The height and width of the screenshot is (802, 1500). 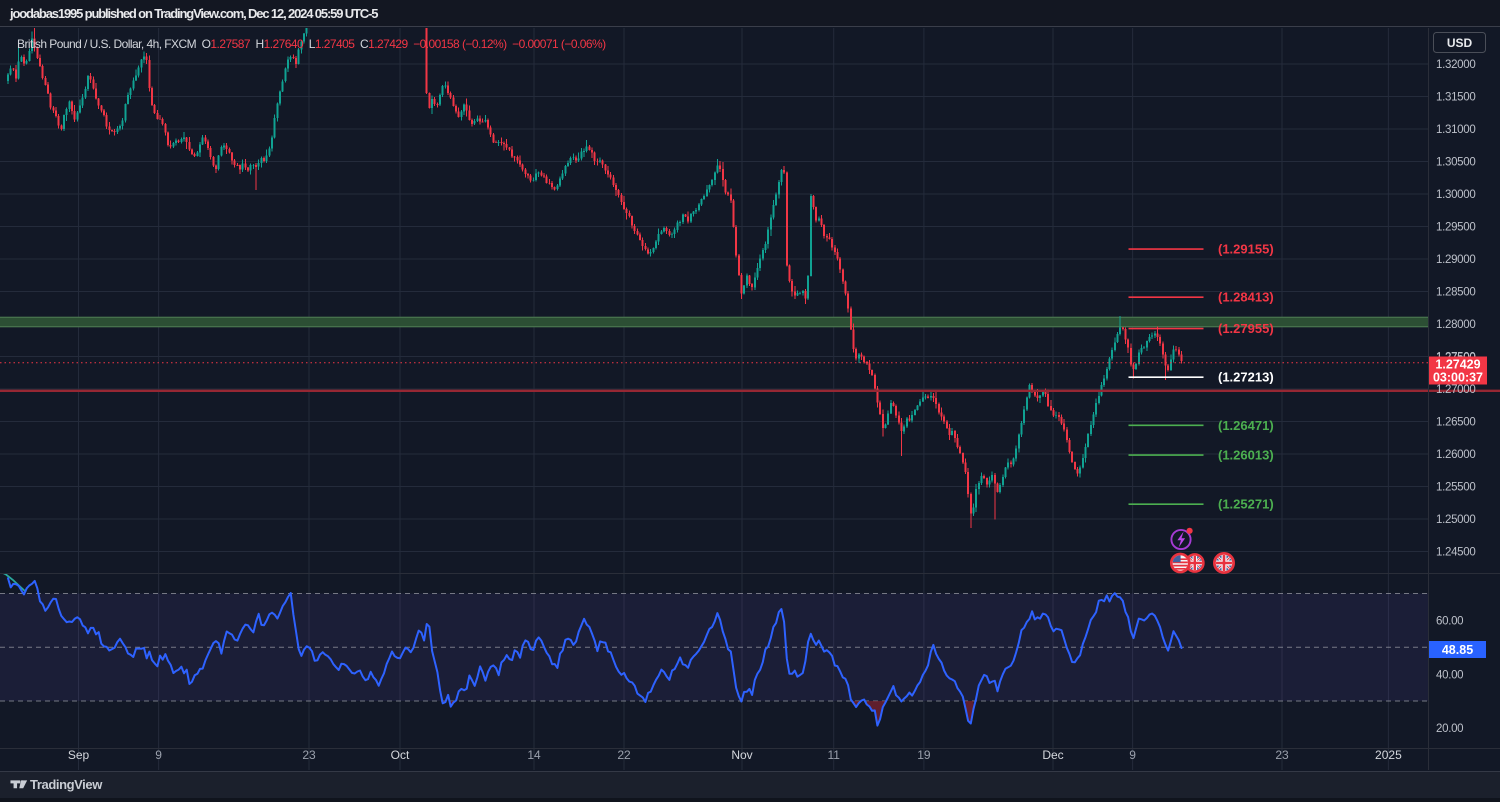 What do you see at coordinates (1246, 504) in the screenshot?
I see `svg-text: (1.25271)` at bounding box center [1246, 504].